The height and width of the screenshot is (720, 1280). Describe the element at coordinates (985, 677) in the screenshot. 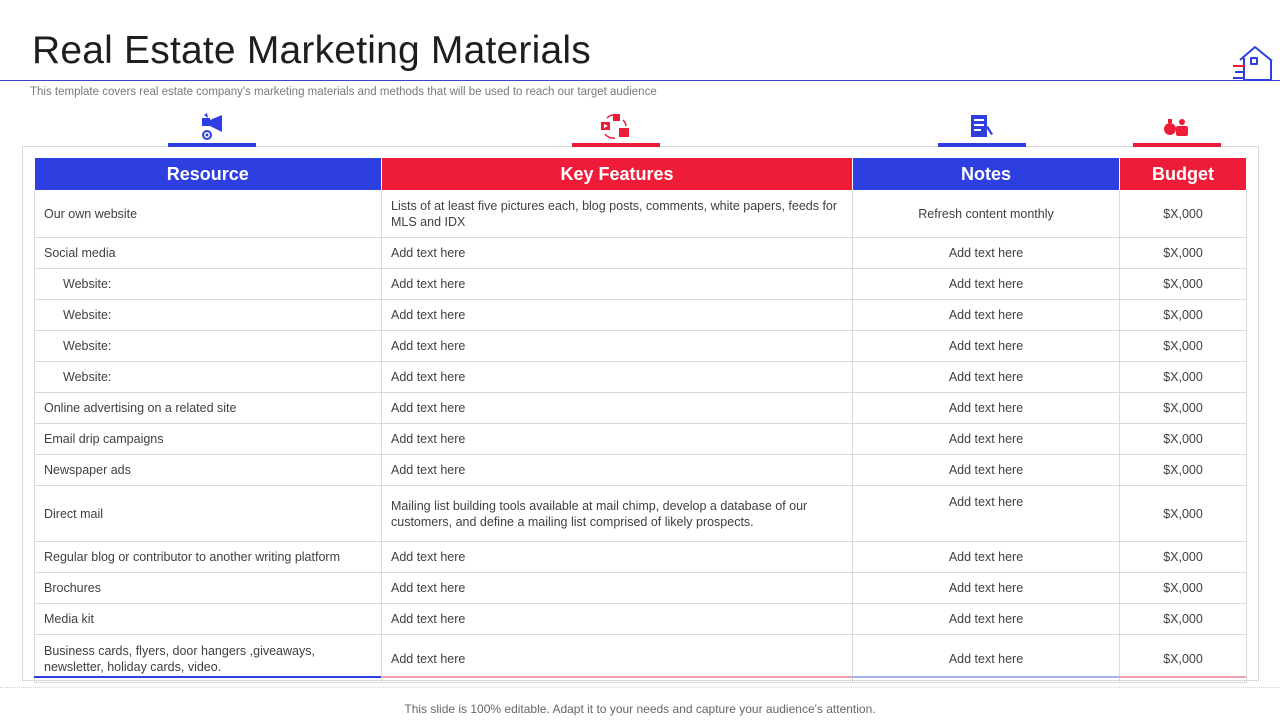

I see `table-bottom-accent-notes` at that location.